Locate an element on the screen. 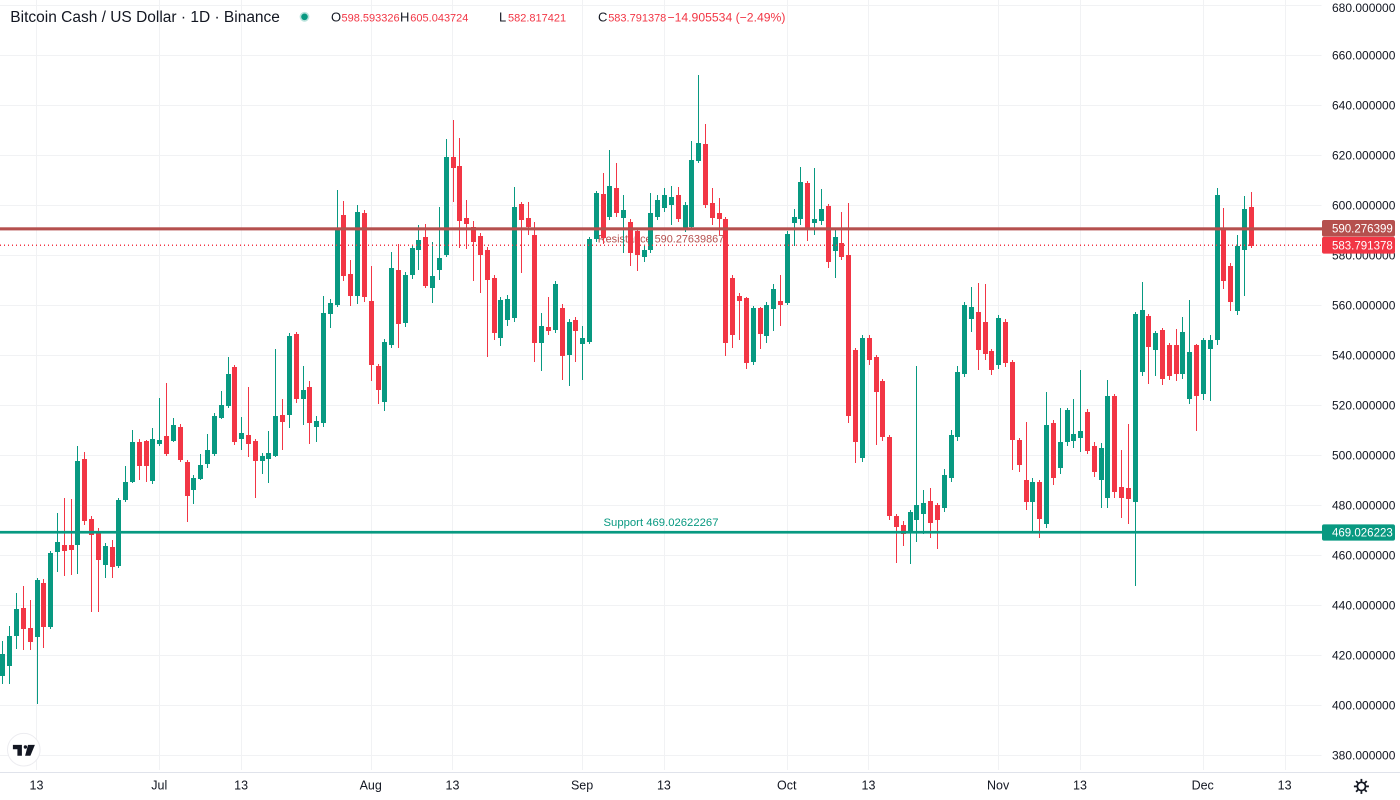 The image size is (1400, 800). svg-text: 590.276399 is located at coordinates (1362, 229).